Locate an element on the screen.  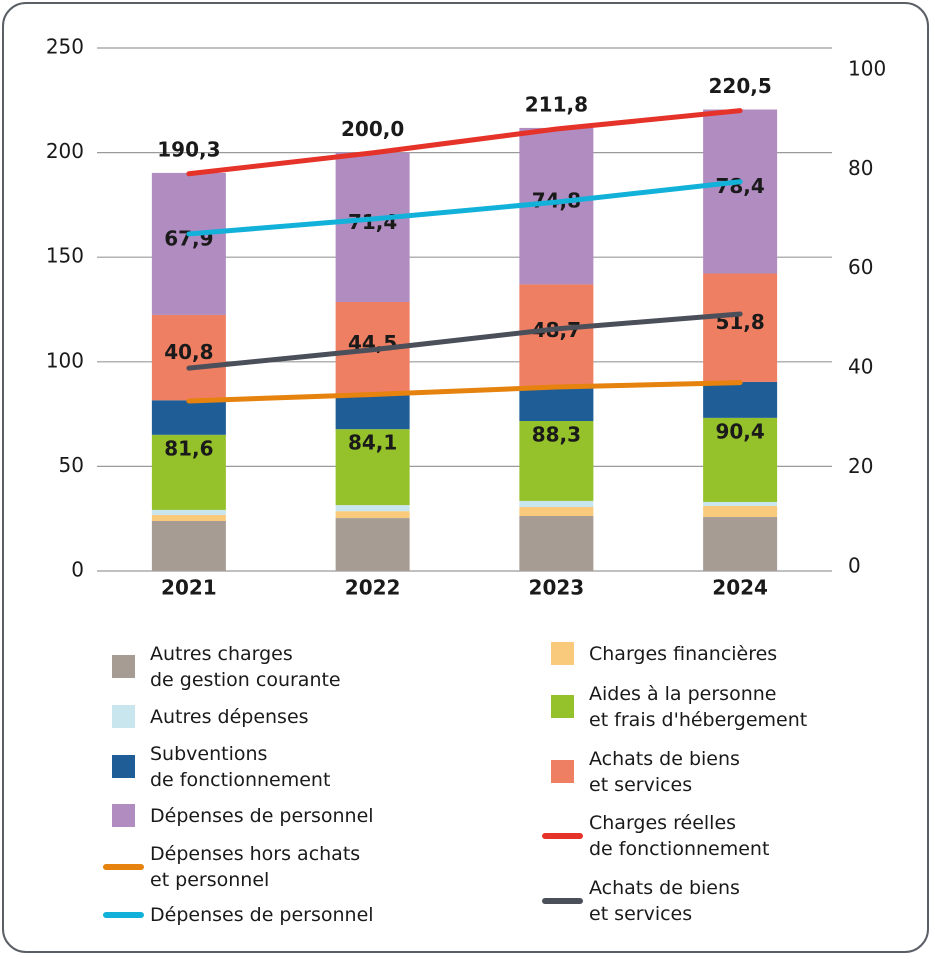
x-tick-label: 2022 is located at coordinates (373, 588).